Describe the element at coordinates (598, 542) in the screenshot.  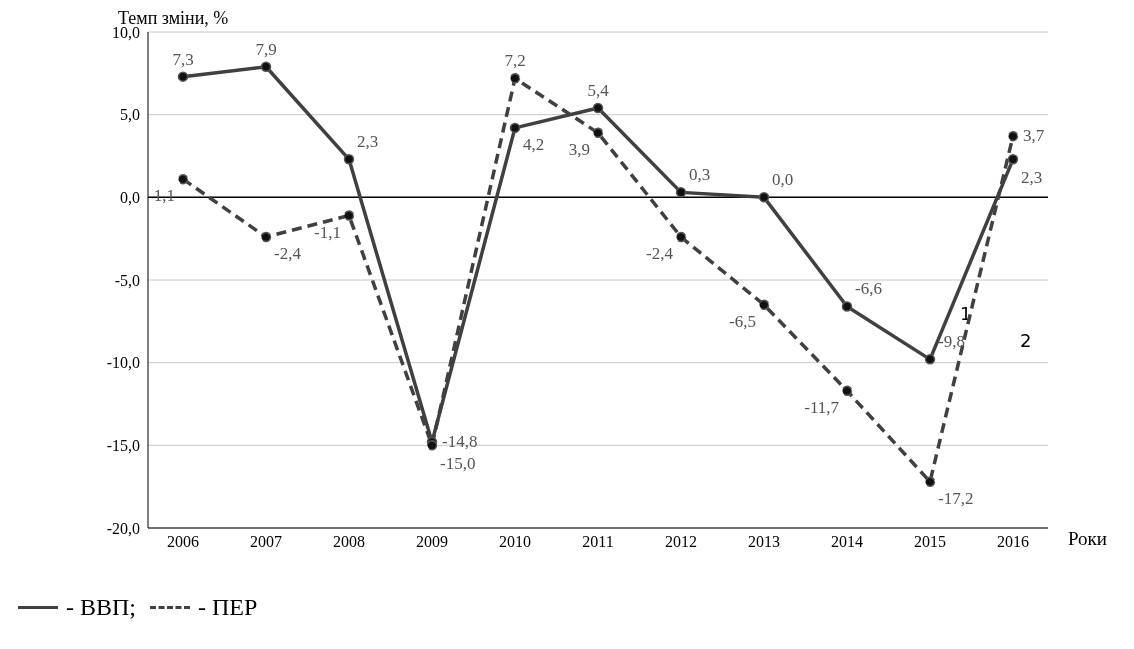
I see `x-tick-label: 2011` at that location.